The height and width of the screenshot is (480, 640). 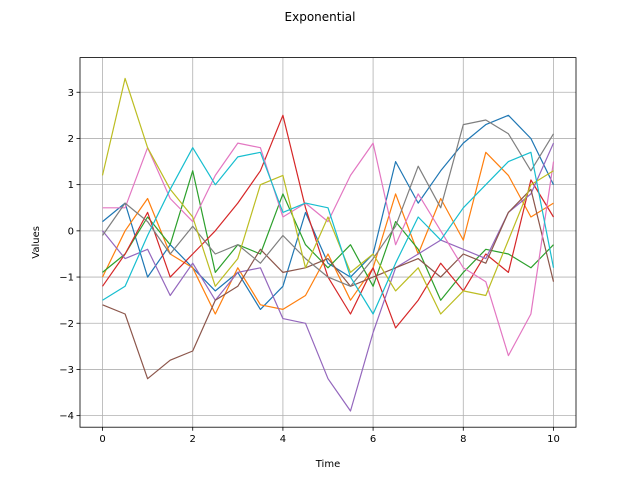 What do you see at coordinates (71, 139) in the screenshot?
I see `y-tick-label: 2` at bounding box center [71, 139].